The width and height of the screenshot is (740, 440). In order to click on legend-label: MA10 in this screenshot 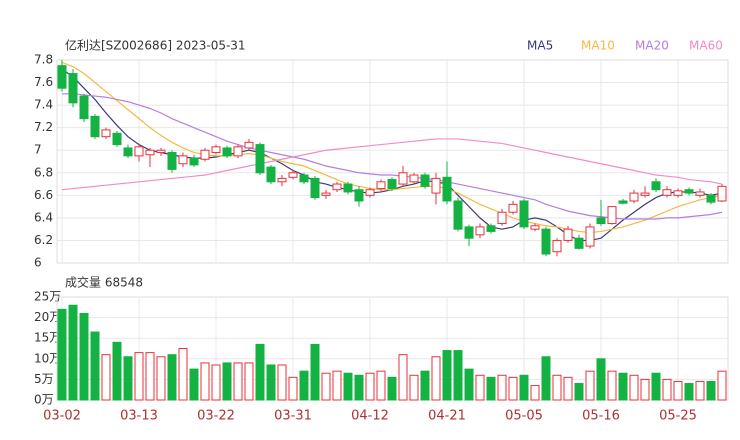, I will do `click(598, 46)`.